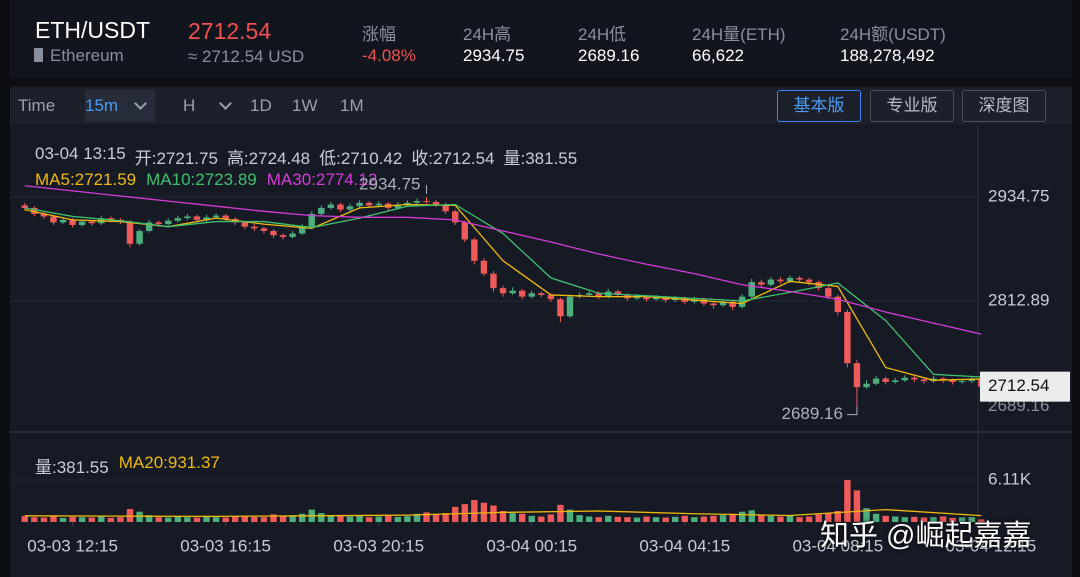  Describe the element at coordinates (322, 179) in the screenshot. I see `legend-entry: MA30:2774.12` at that location.